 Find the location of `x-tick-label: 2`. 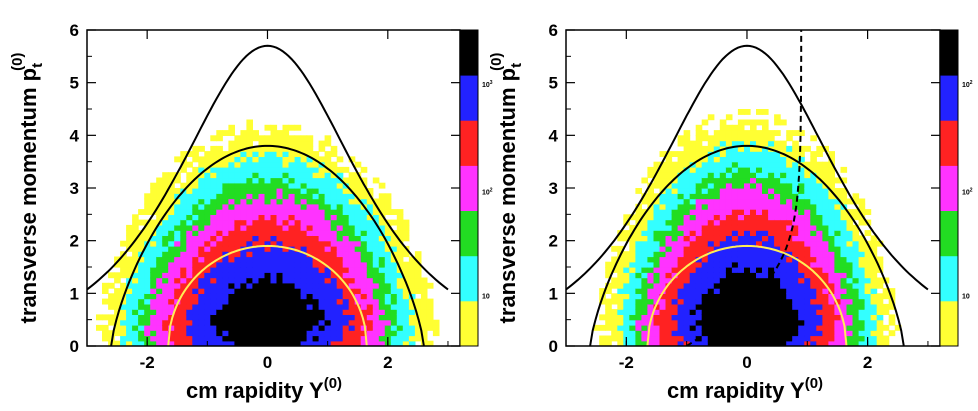

x-tick-label: 2 is located at coordinates (387, 362).